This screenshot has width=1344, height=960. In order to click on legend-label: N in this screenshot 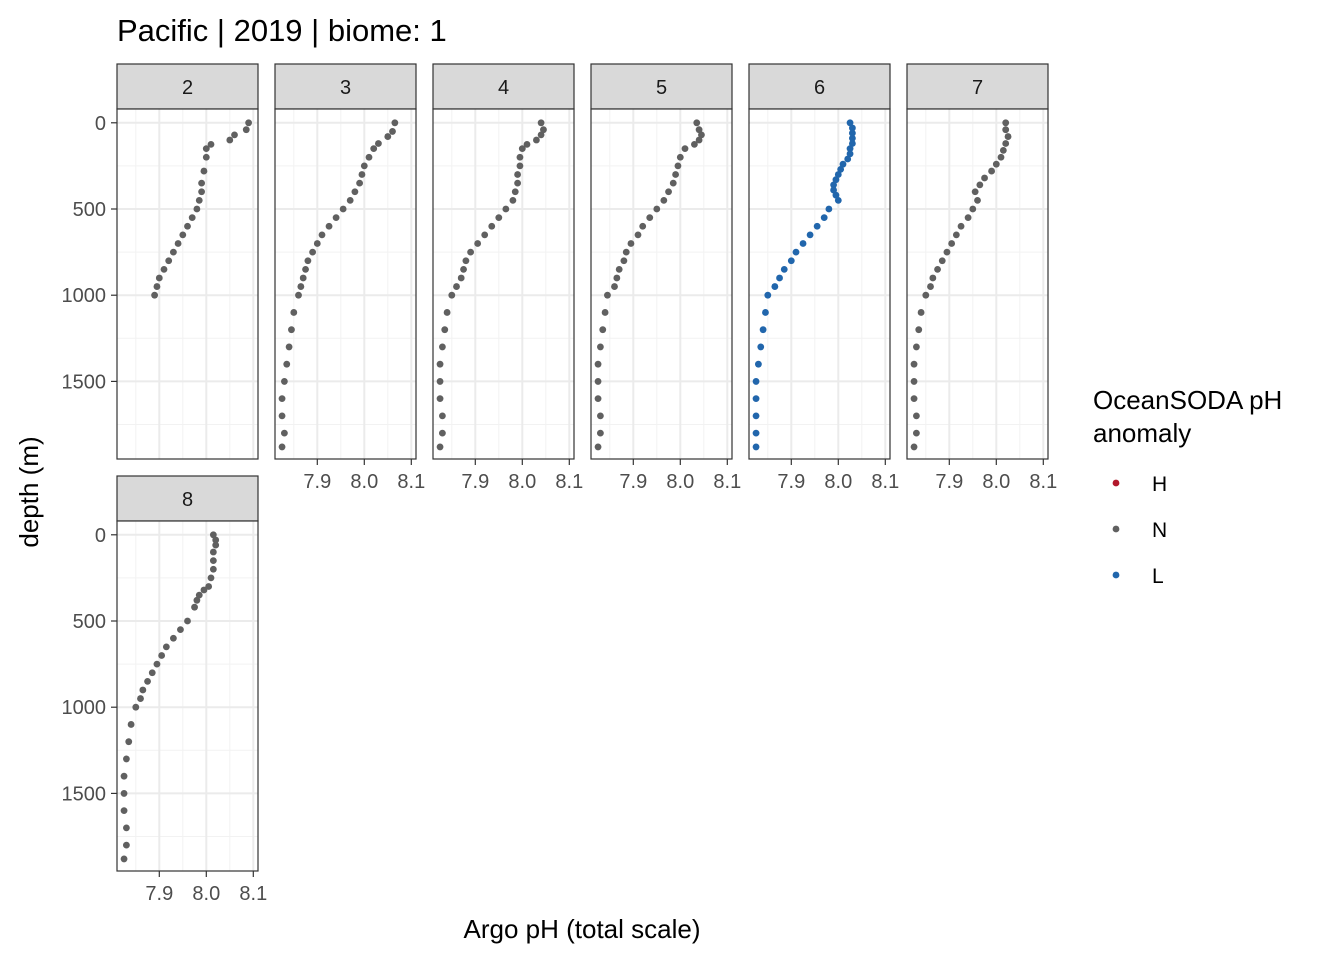, I will do `click(1159, 530)`.